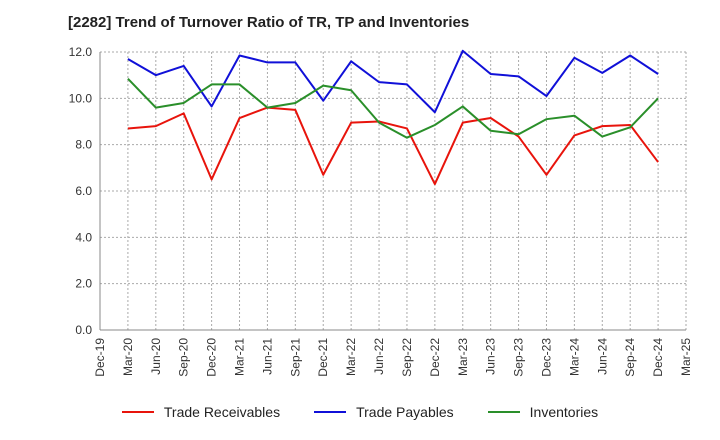 Image resolution: width=720 pixels, height=440 pixels. I want to click on x-tick-label: Dec-20, so click(212, 357).